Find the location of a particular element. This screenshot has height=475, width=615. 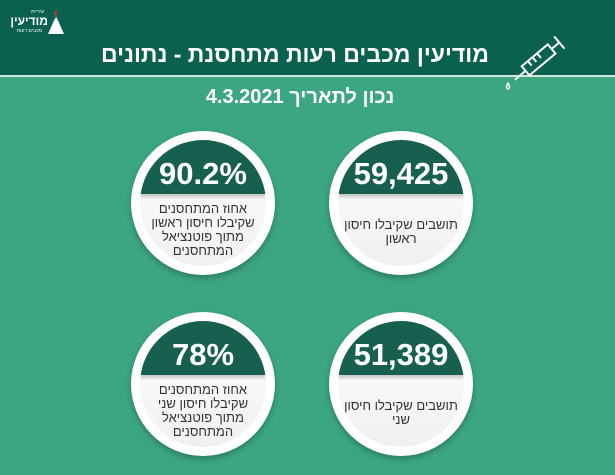

page-title: מודיעין מכבים רעות מתחסנת - נתונים is located at coordinates (295, 54).